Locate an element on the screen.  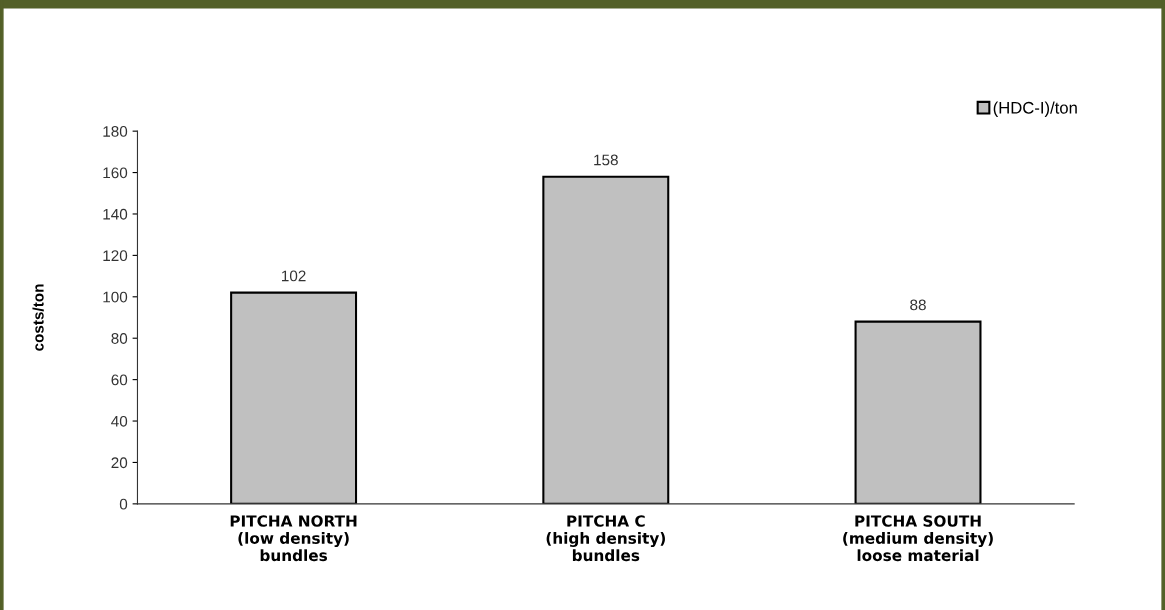
x-tick-label: PITCHA NORTH (low density) bundles is located at coordinates (293, 538).